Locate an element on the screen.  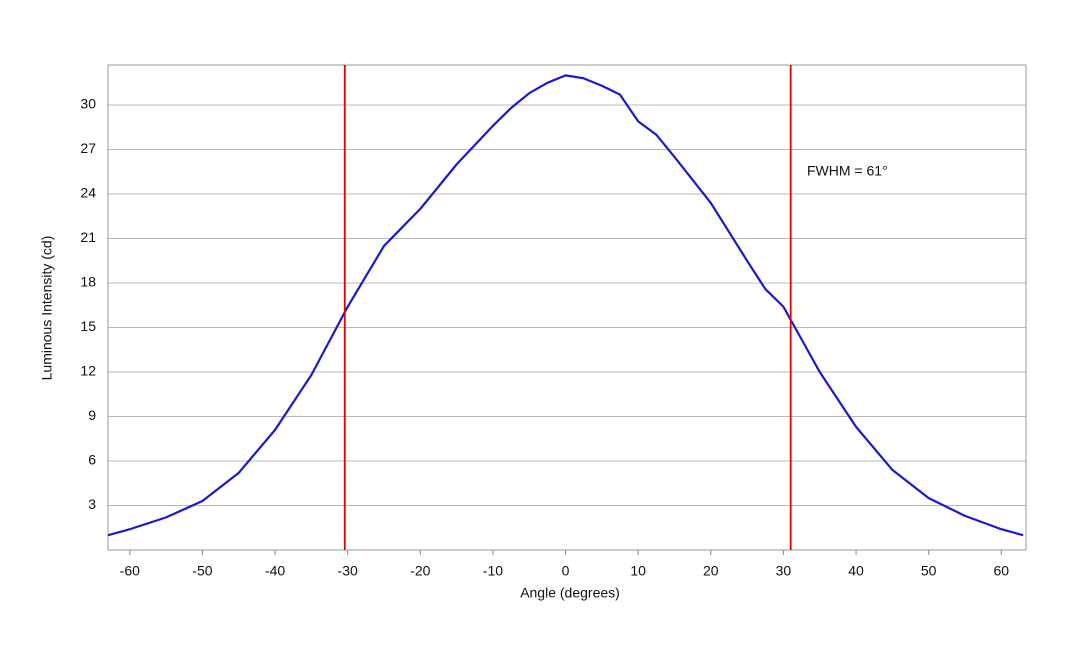
x-tick-label: -10 is located at coordinates (493, 571).